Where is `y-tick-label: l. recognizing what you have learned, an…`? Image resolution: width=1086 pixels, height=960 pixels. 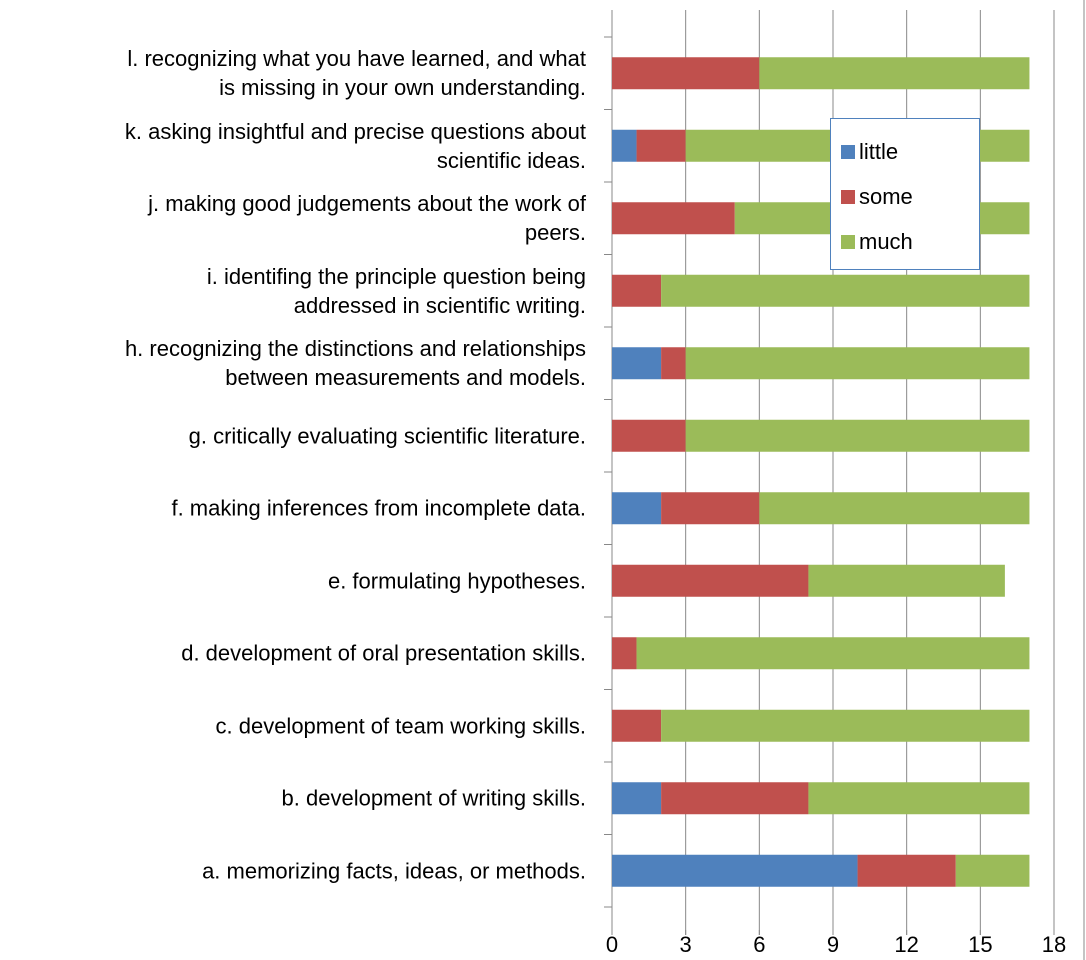
y-tick-label: l. recognizing what you have learned, an… is located at coordinates (356, 73).